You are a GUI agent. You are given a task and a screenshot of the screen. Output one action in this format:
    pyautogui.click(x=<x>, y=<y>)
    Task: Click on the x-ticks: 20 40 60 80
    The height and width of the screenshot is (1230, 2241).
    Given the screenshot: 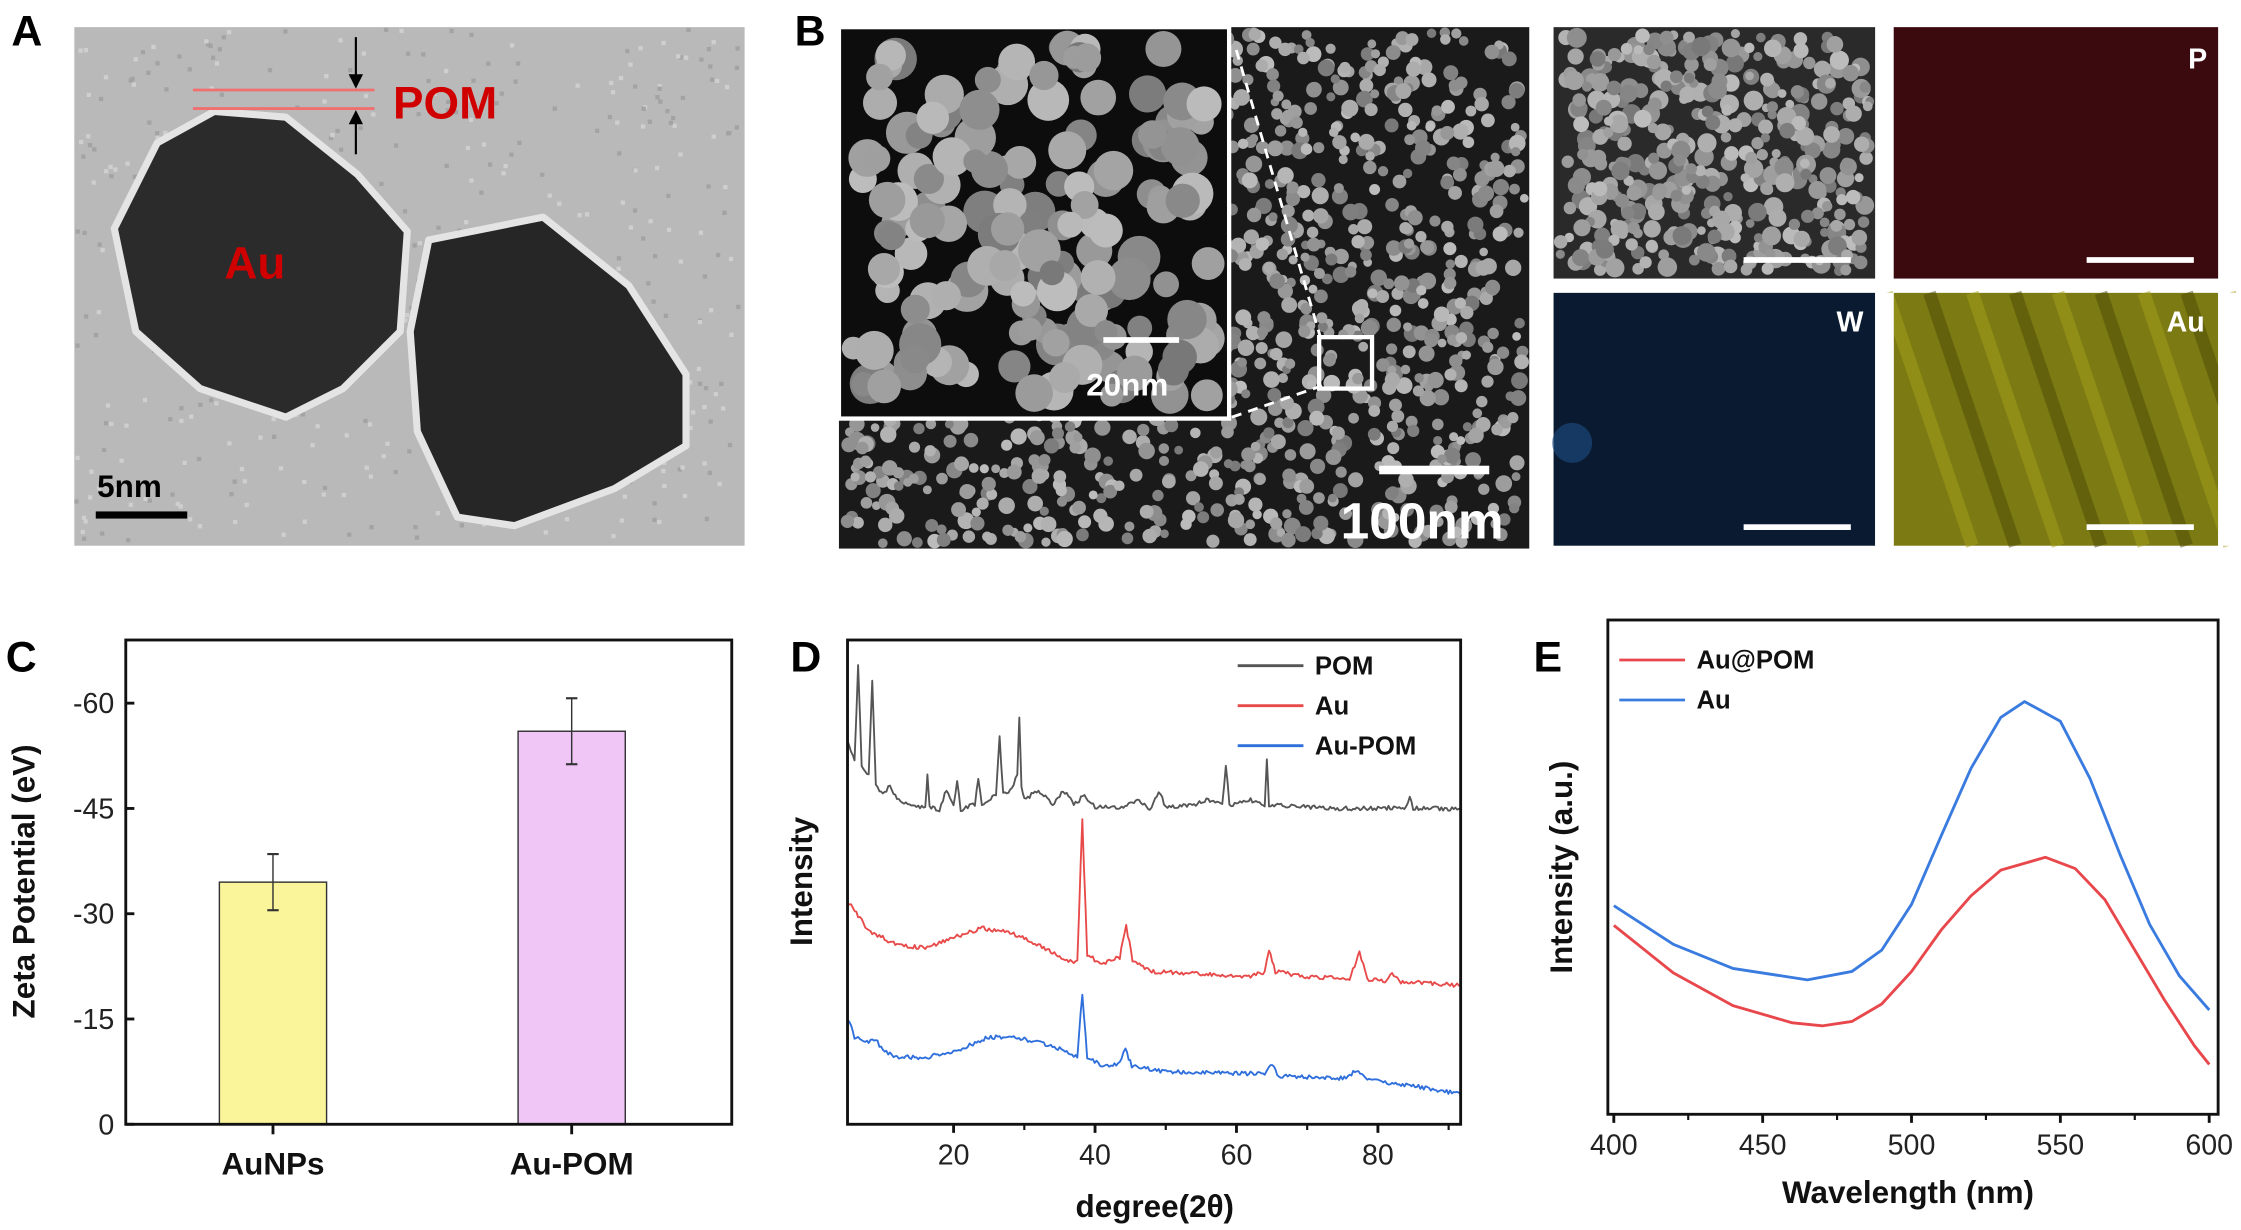 What is the action you would take?
    pyautogui.click(x=1194, y=1147)
    